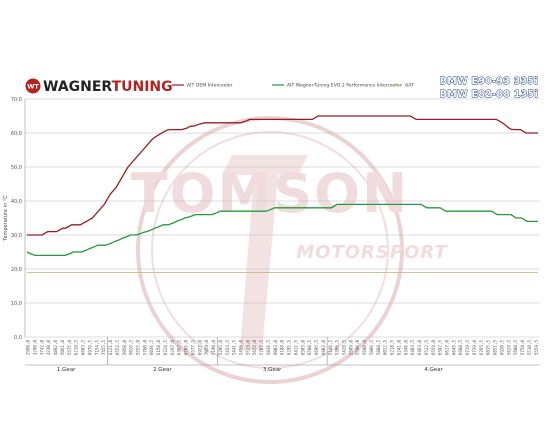  What do you see at coordinates (16, 304) in the screenshot?
I see `y-tick-label: 10,0` at bounding box center [16, 304].